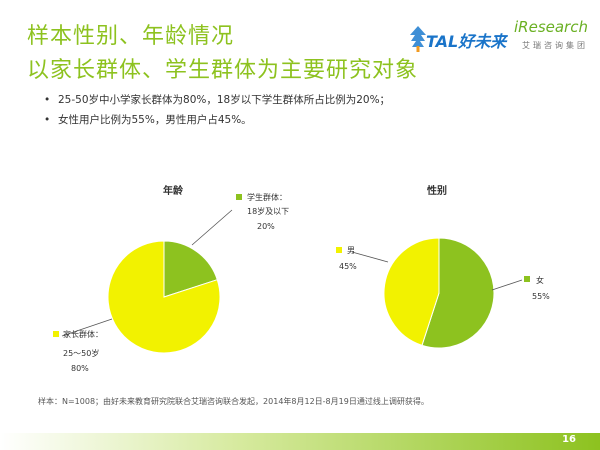  What do you see at coordinates (569, 439) in the screenshot?
I see `page-number: 16` at bounding box center [569, 439].